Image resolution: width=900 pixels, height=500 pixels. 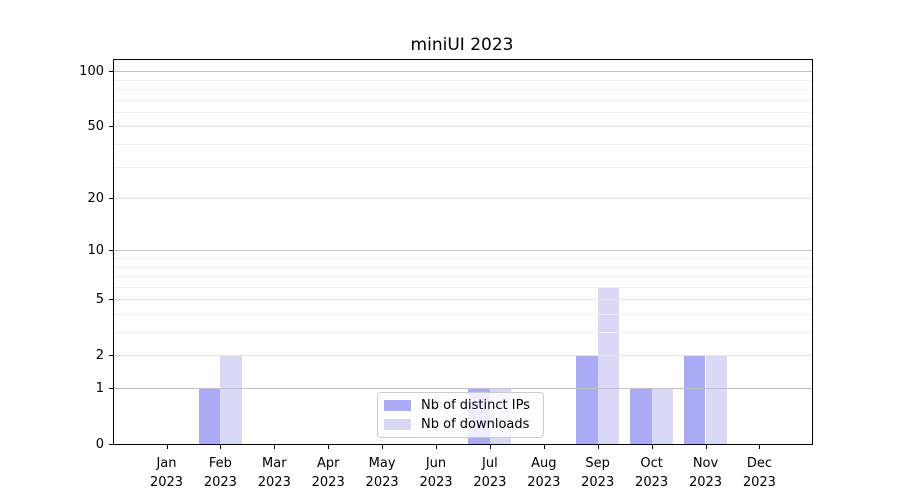 I want to click on bar-downloads-oct, so click(x=662, y=416).